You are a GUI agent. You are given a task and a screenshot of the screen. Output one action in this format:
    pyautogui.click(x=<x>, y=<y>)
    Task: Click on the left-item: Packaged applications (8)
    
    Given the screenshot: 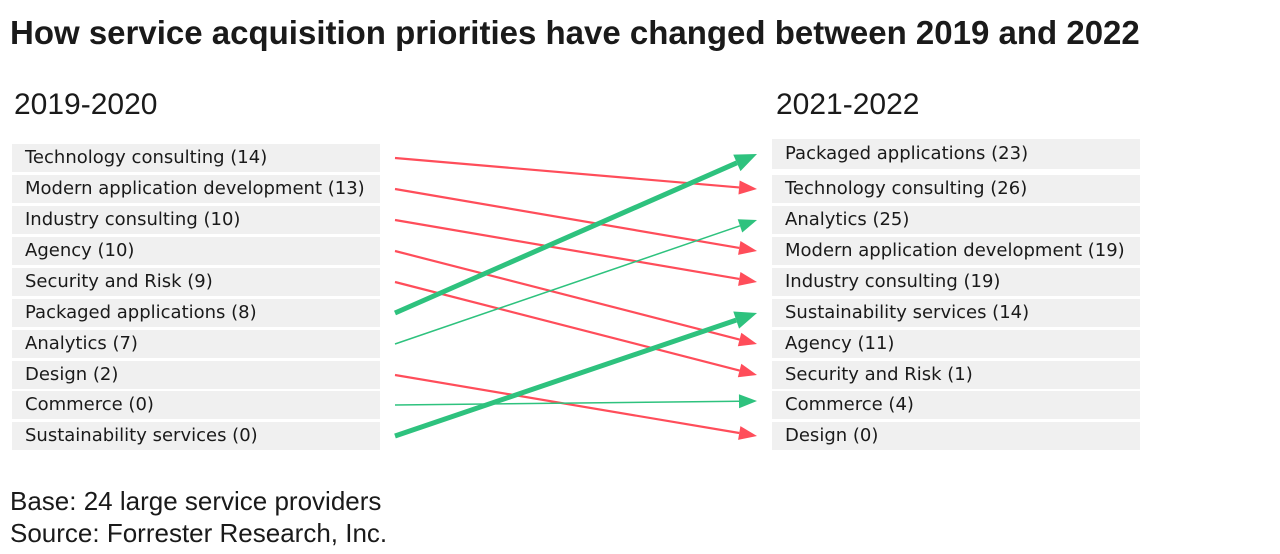 What is the action you would take?
    pyautogui.click(x=196, y=313)
    